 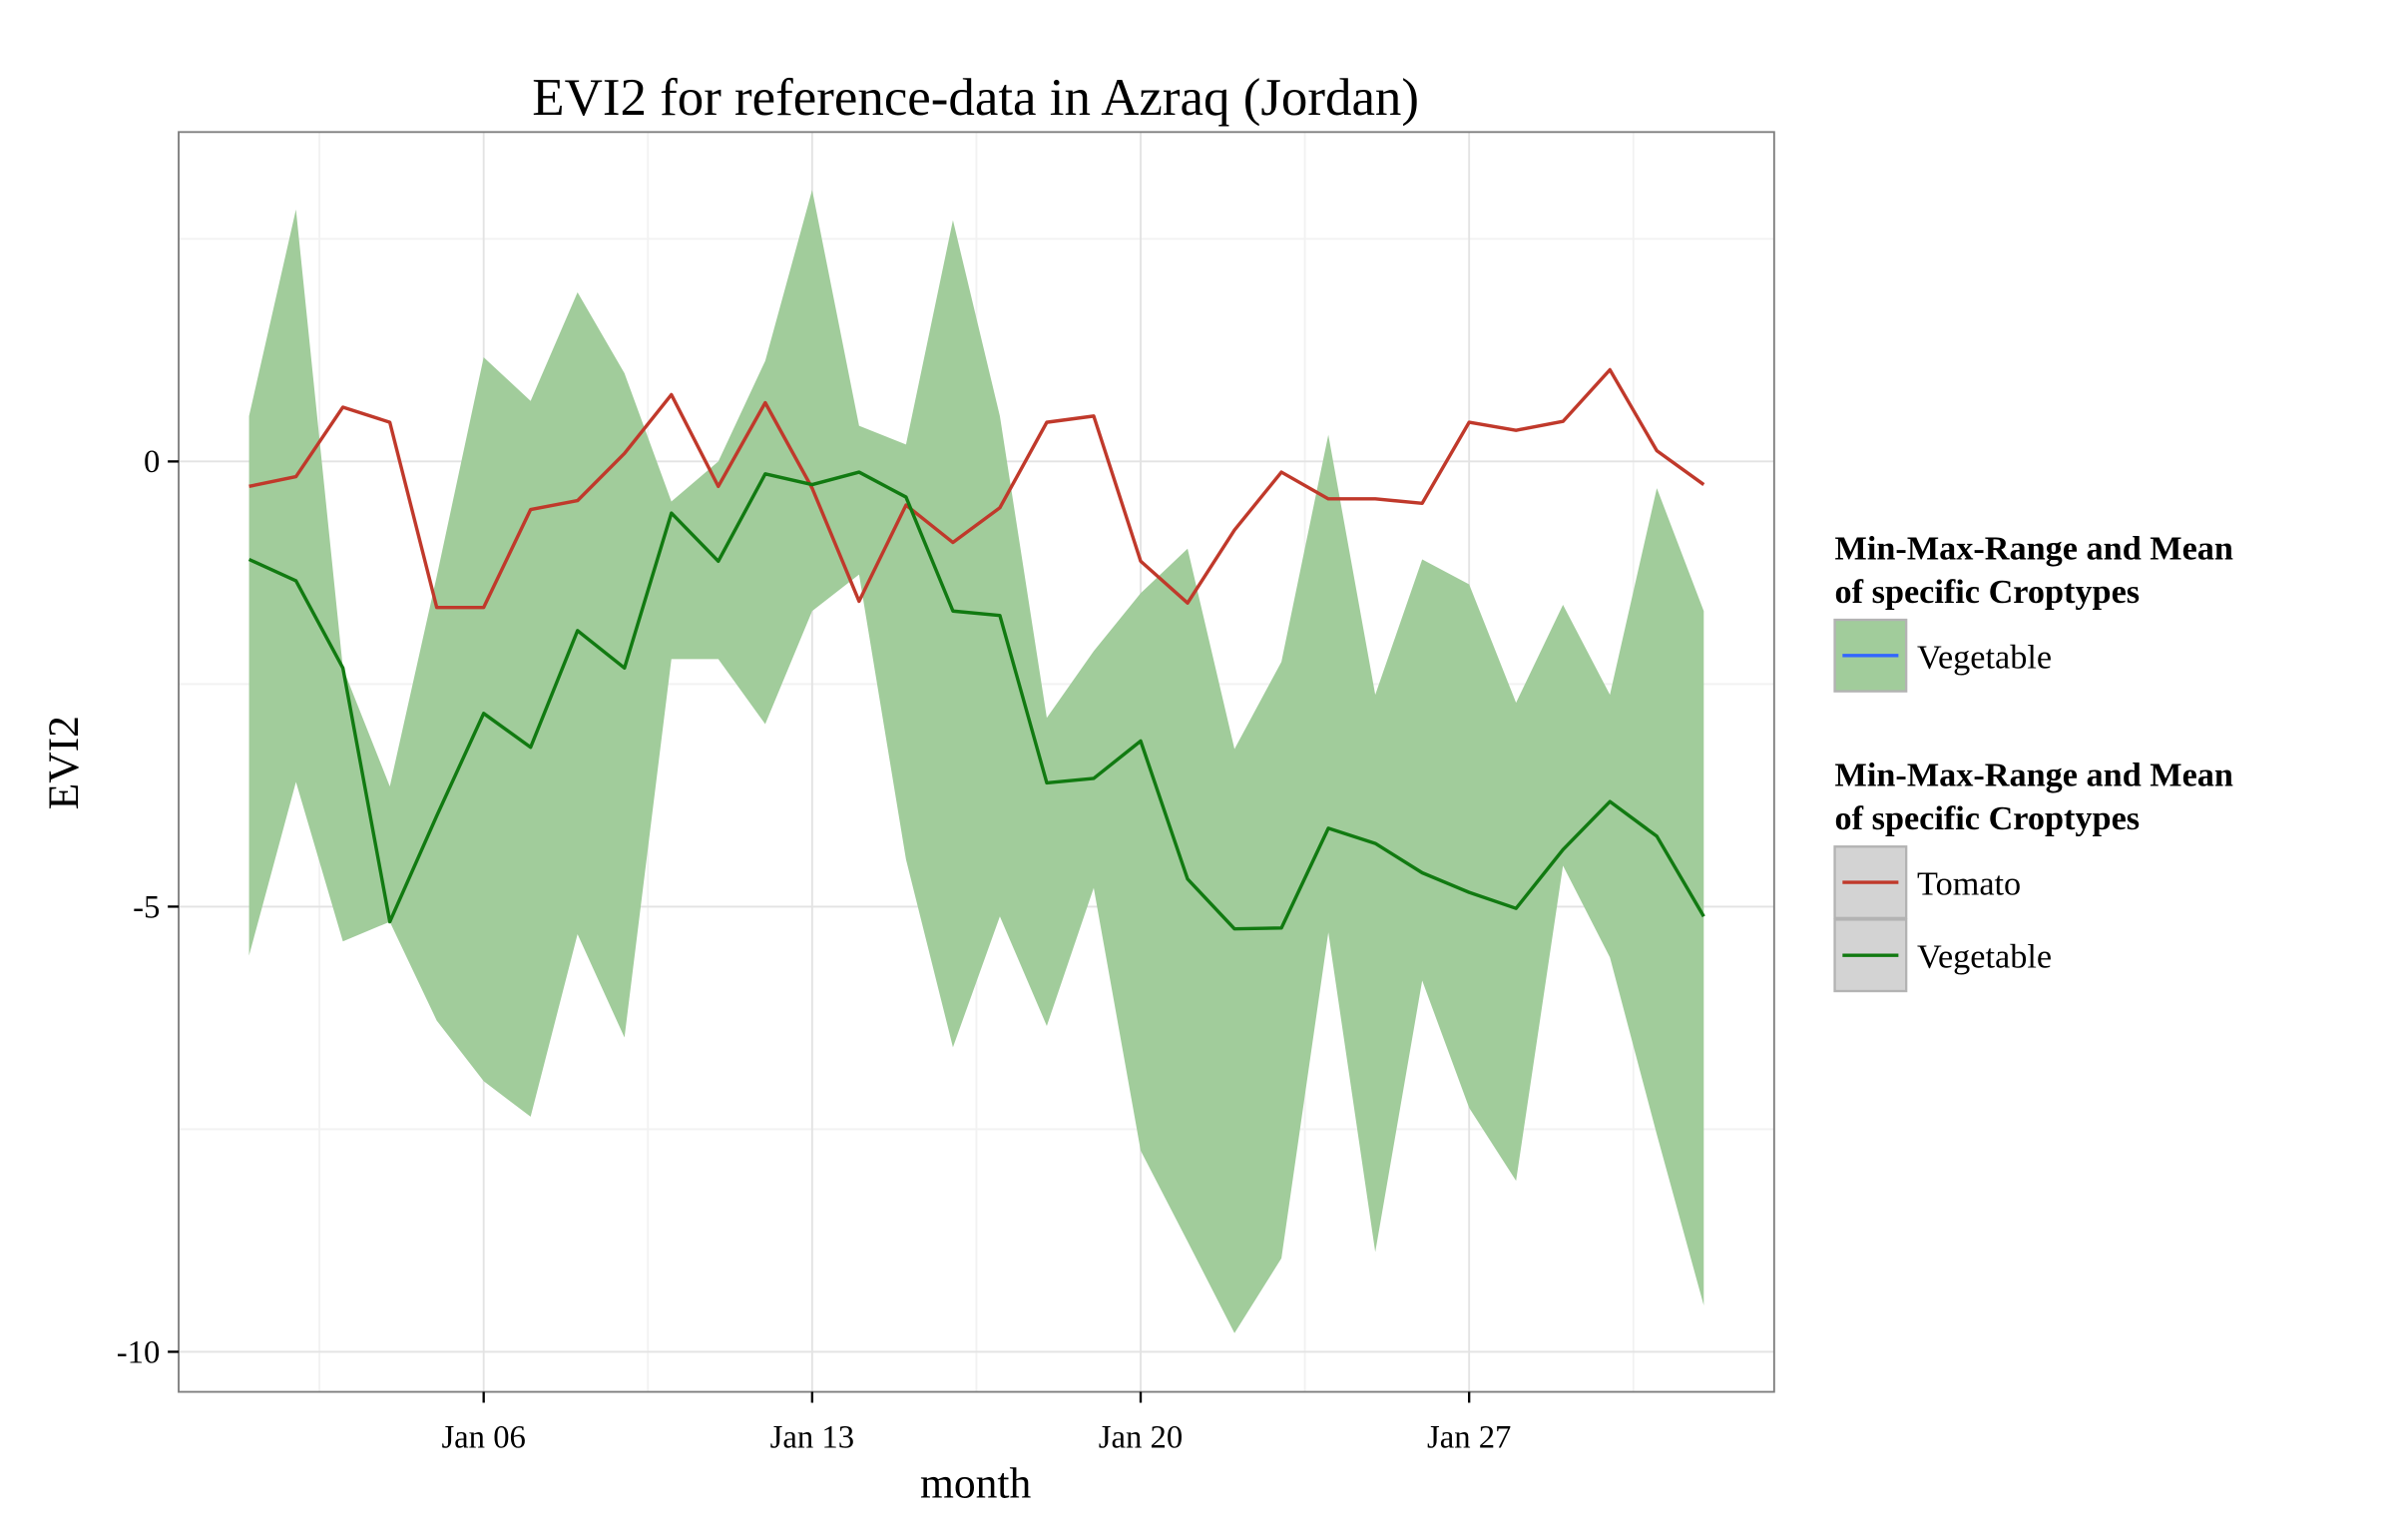 I want to click on x-tick-label: Jan 27, so click(x=1469, y=1438).